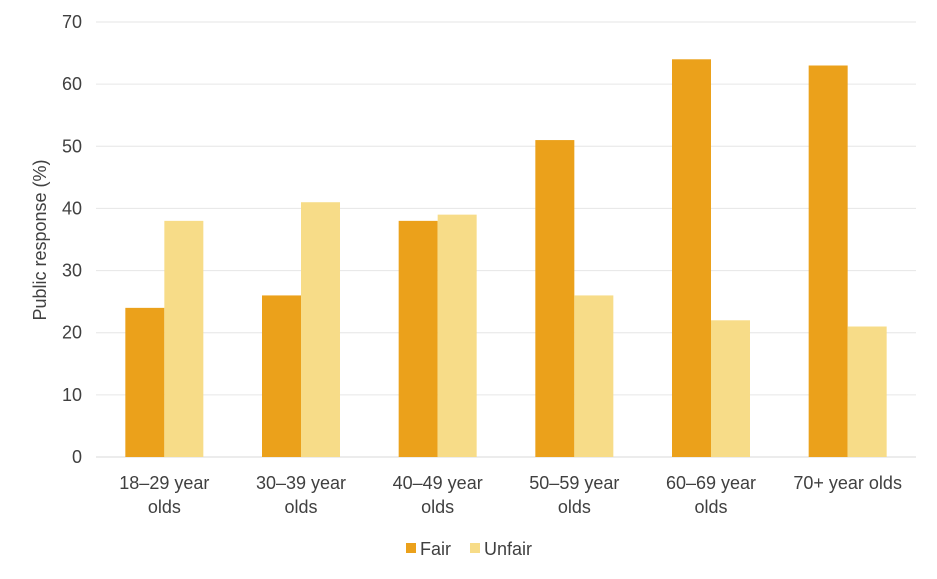 This screenshot has height=579, width=937. Describe the element at coordinates (72, 146) in the screenshot. I see `y-tick-label: 50` at that location.